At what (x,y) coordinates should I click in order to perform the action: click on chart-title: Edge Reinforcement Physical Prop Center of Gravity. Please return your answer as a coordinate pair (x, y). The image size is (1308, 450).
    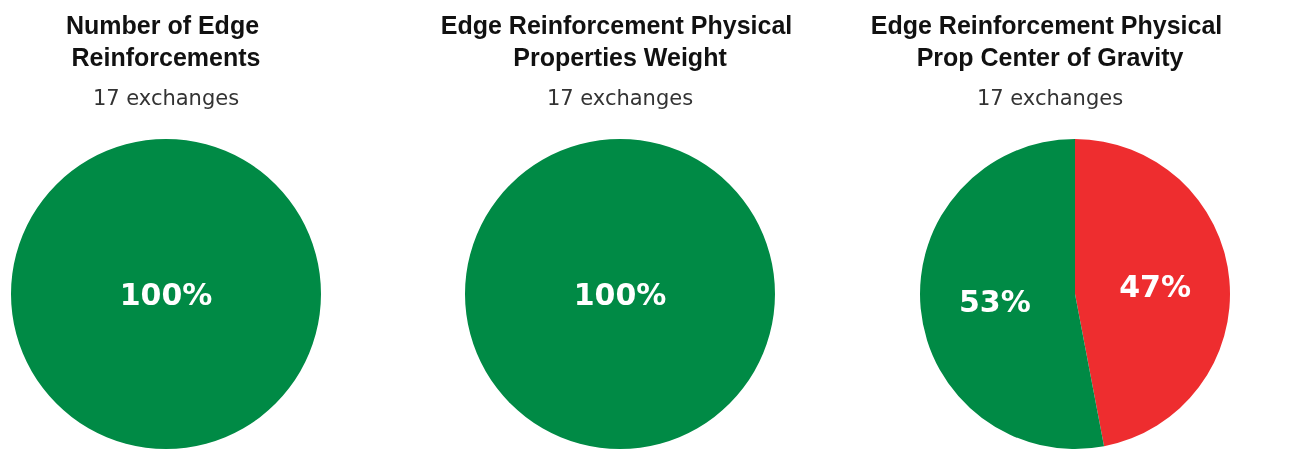
    Looking at the image, I should click on (1050, 41).